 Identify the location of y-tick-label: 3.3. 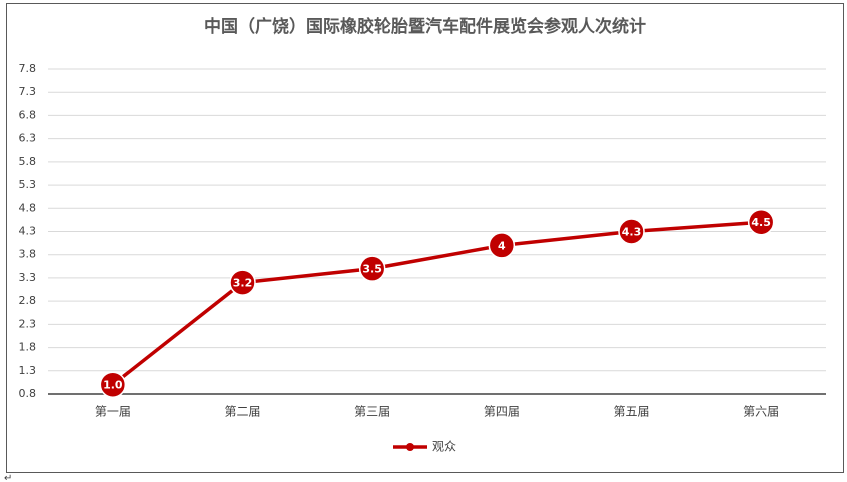
(28, 277).